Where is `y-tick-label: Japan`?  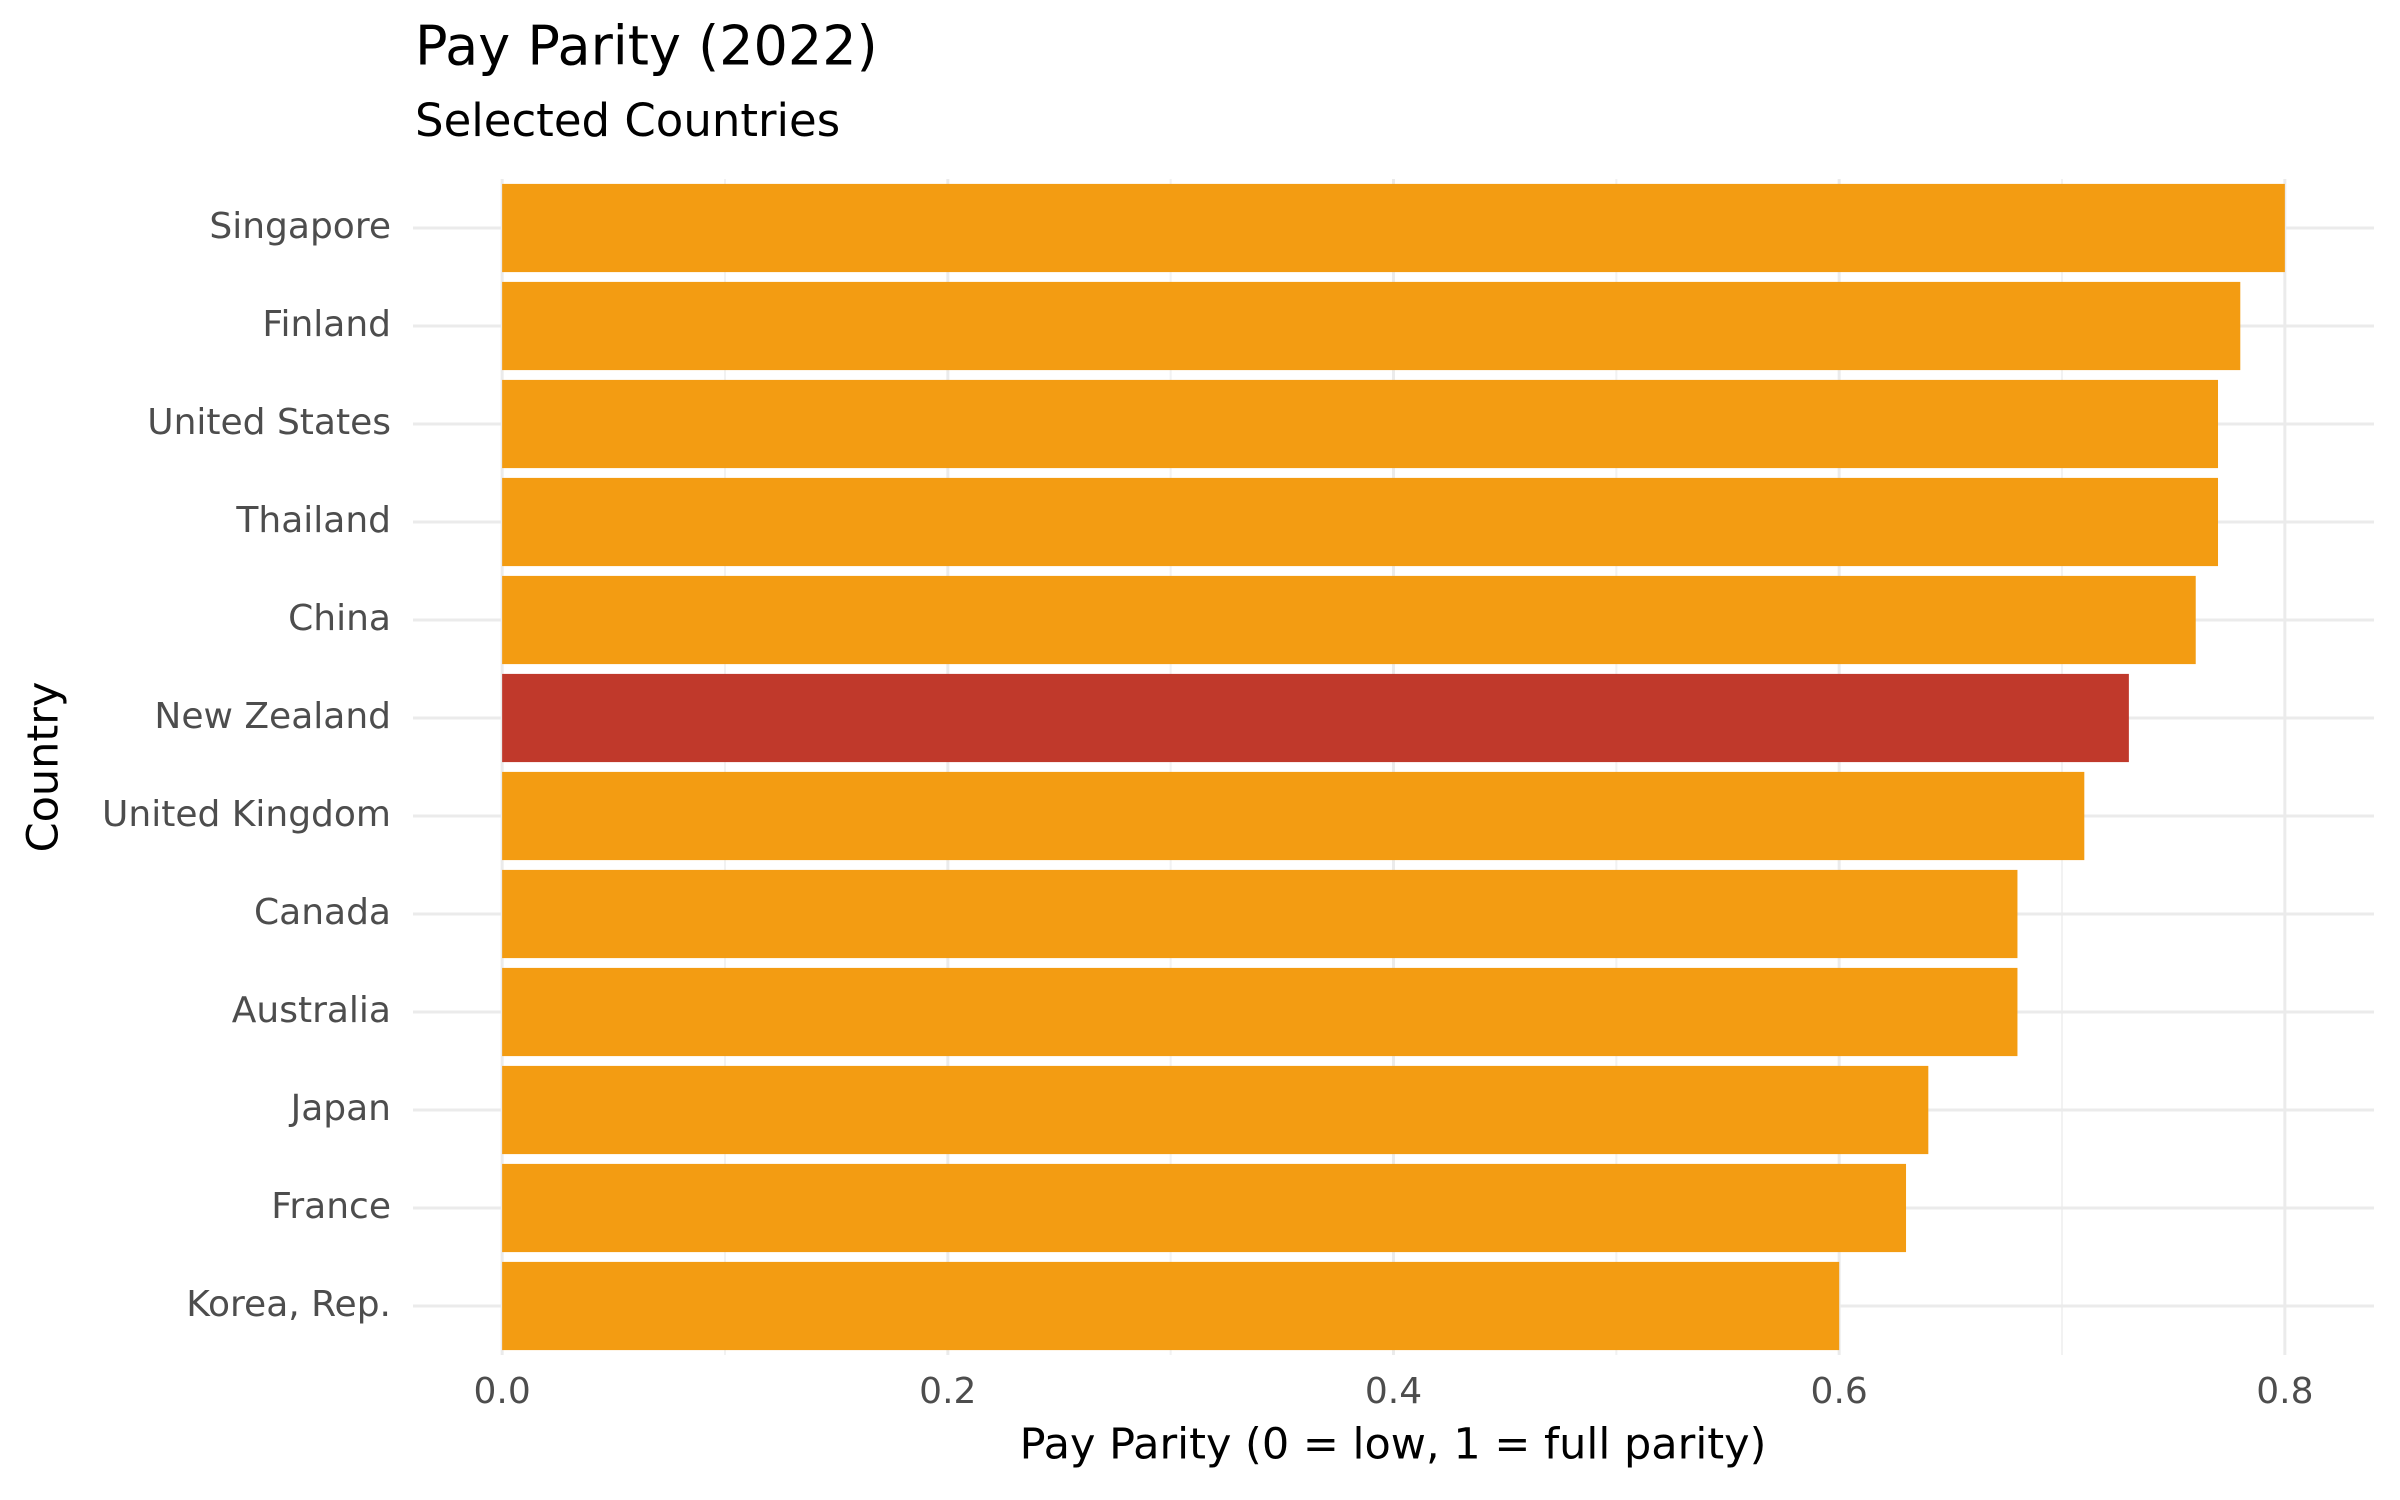
y-tick-label: Japan is located at coordinates (340, 1108).